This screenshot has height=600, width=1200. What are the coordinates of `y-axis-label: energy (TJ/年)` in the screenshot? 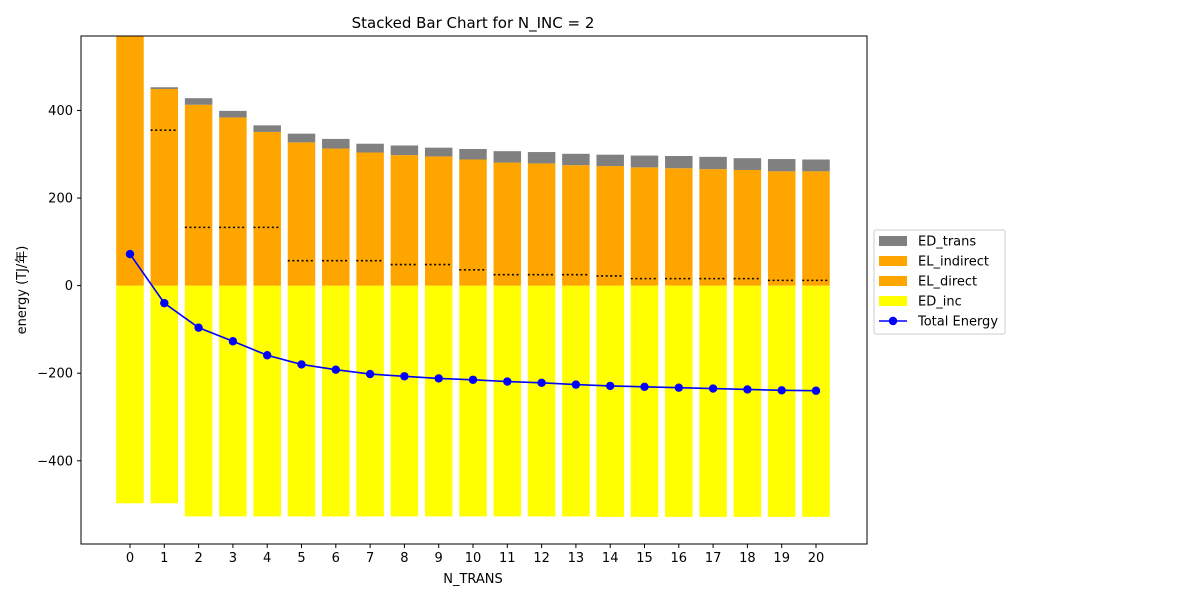 It's located at (22, 290).